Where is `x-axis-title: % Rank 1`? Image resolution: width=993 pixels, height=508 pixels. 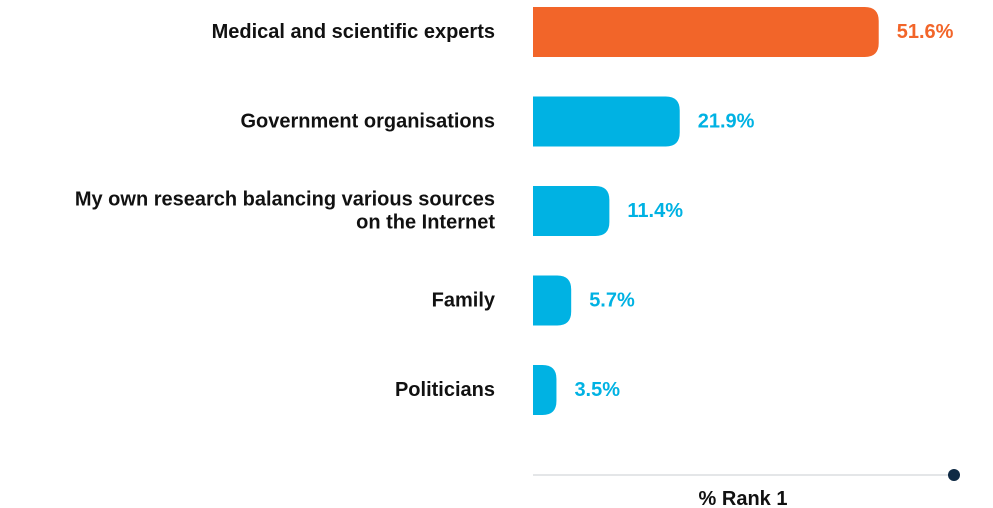 x-axis-title: % Rank 1 is located at coordinates (743, 498).